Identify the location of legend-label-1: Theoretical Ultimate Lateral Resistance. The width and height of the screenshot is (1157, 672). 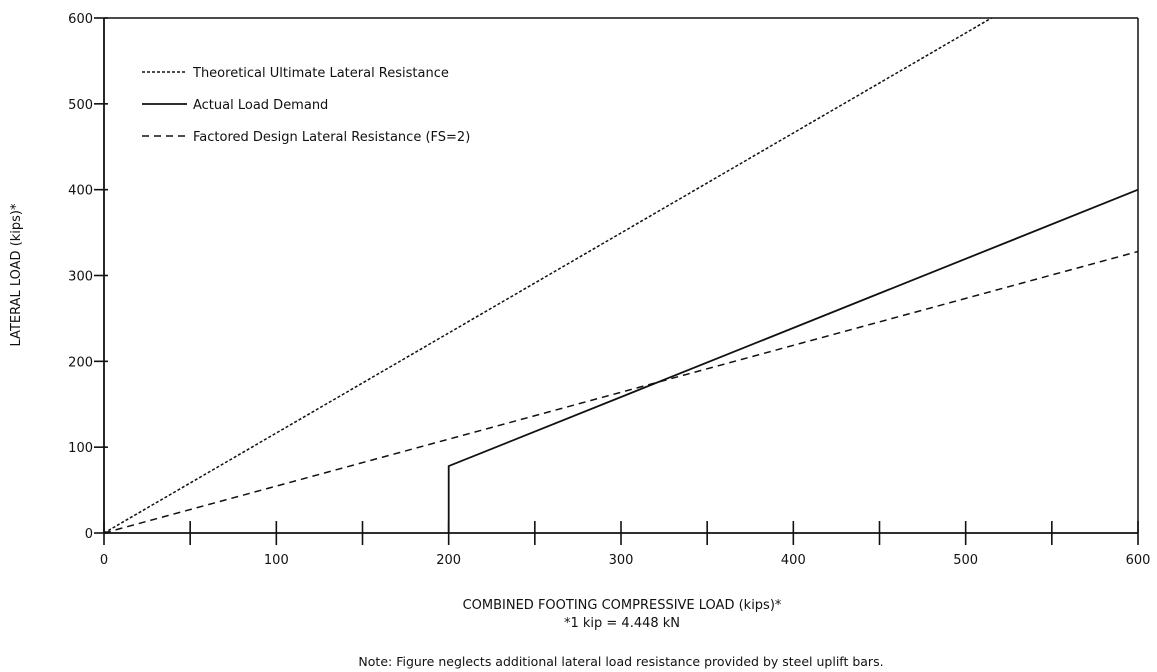
(320, 73).